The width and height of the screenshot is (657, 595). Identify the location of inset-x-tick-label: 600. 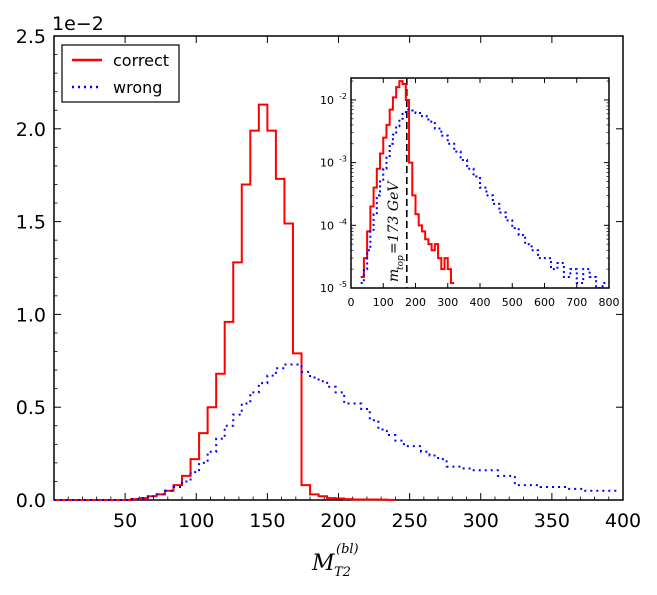
(544, 302).